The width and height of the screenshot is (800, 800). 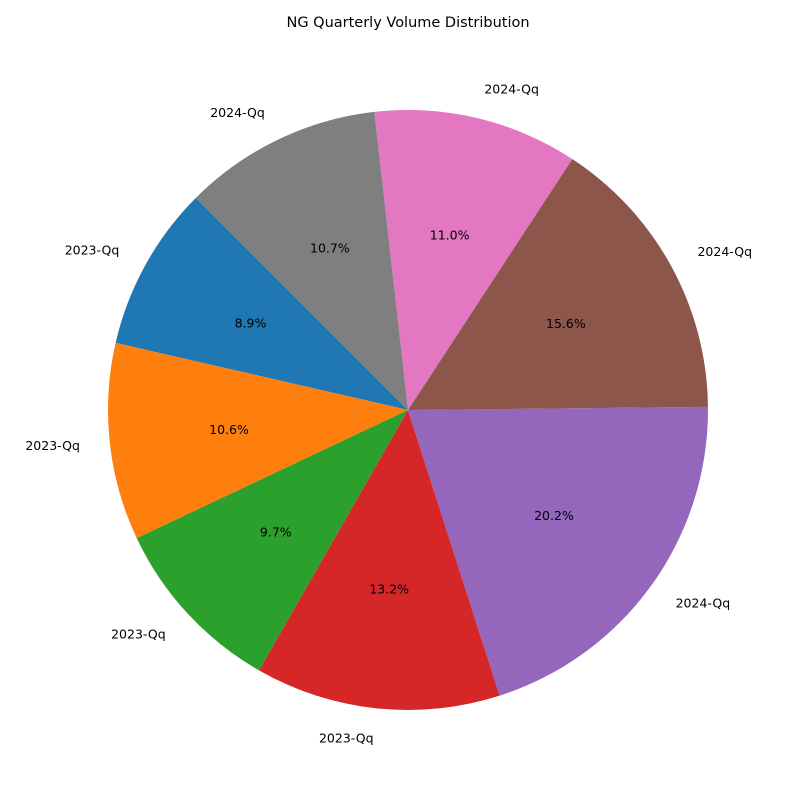 What do you see at coordinates (229, 429) in the screenshot?
I see `pie-slice-percent-2: 10.6%` at bounding box center [229, 429].